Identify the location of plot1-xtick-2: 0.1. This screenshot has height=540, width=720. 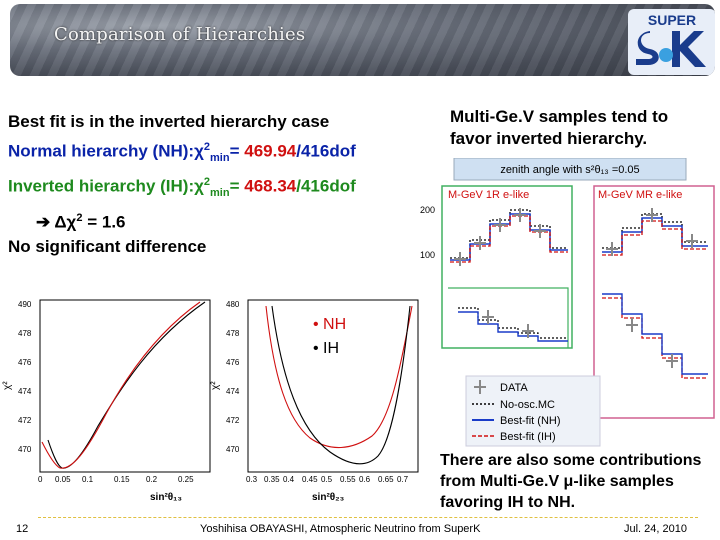
(88, 479).